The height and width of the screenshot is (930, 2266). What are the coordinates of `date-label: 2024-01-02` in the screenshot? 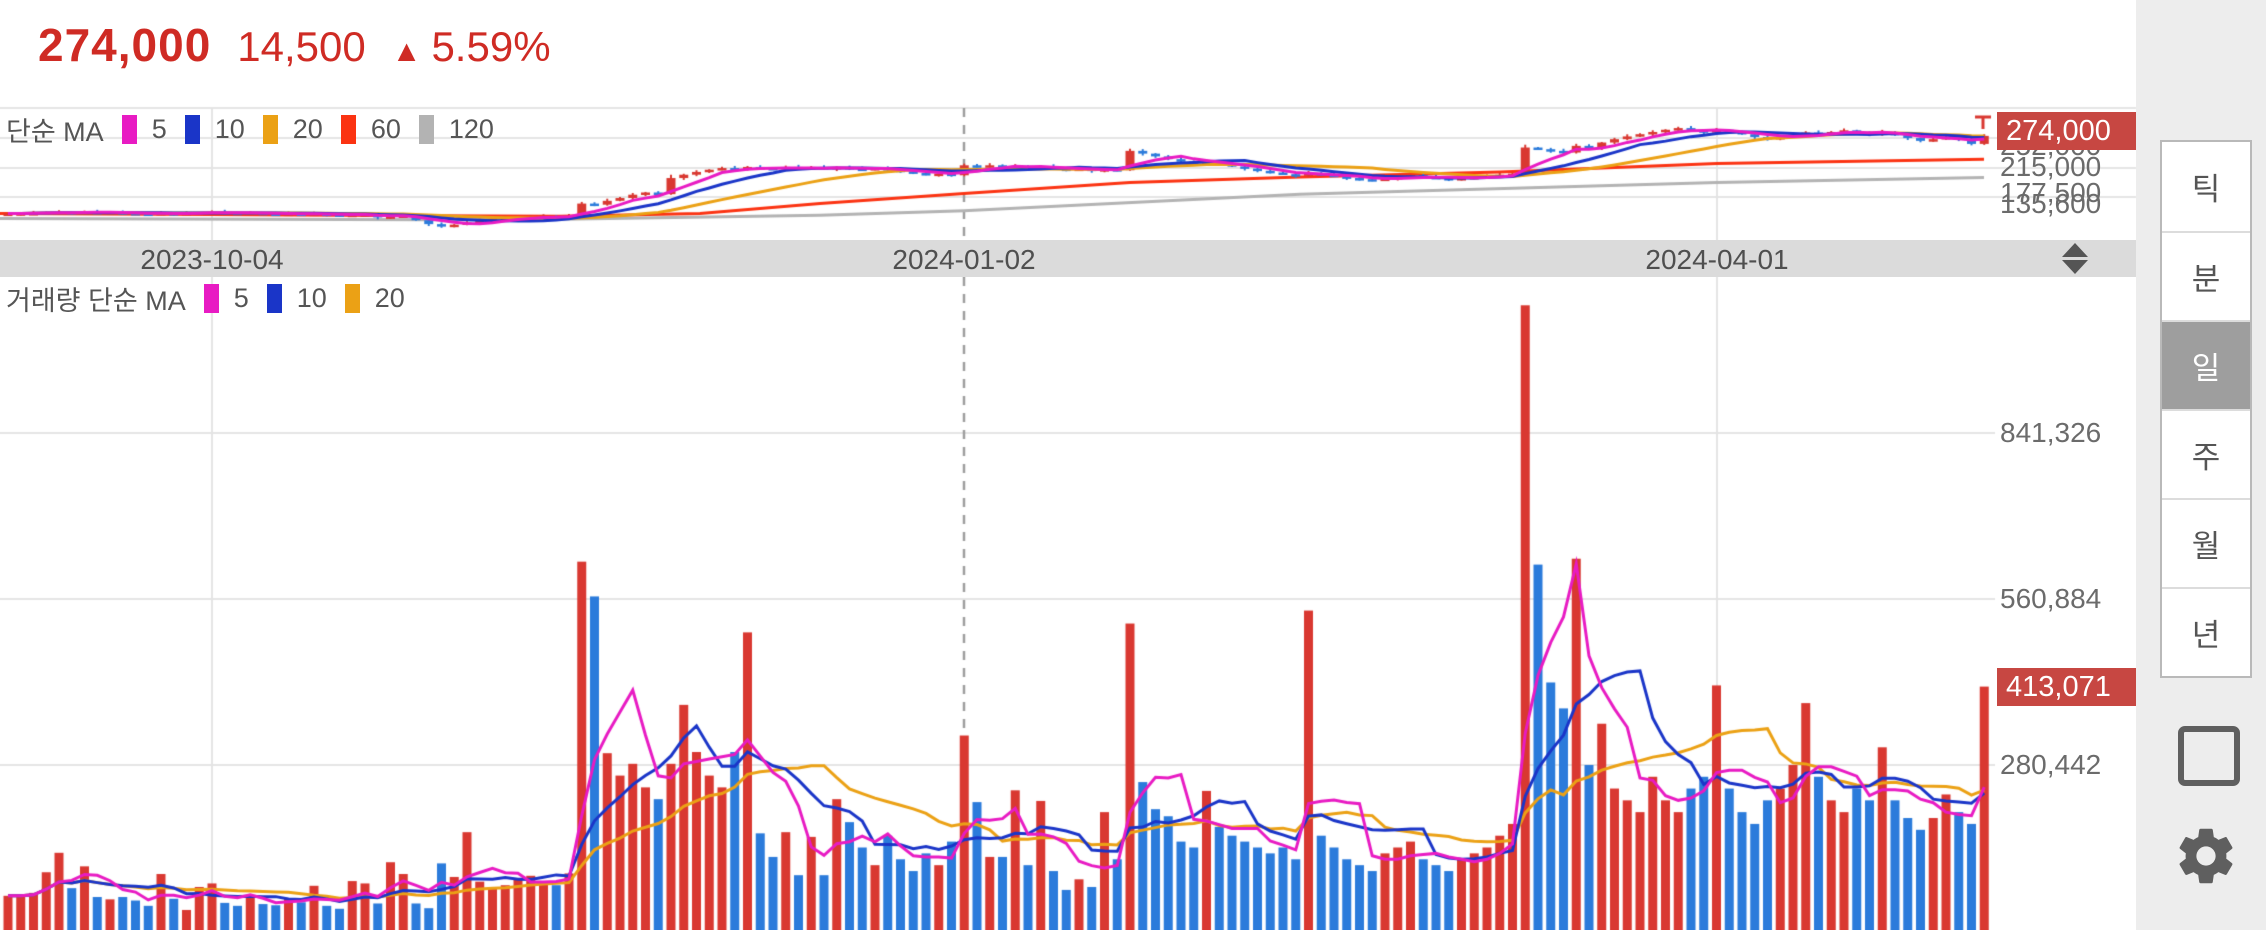 It's located at (964, 259).